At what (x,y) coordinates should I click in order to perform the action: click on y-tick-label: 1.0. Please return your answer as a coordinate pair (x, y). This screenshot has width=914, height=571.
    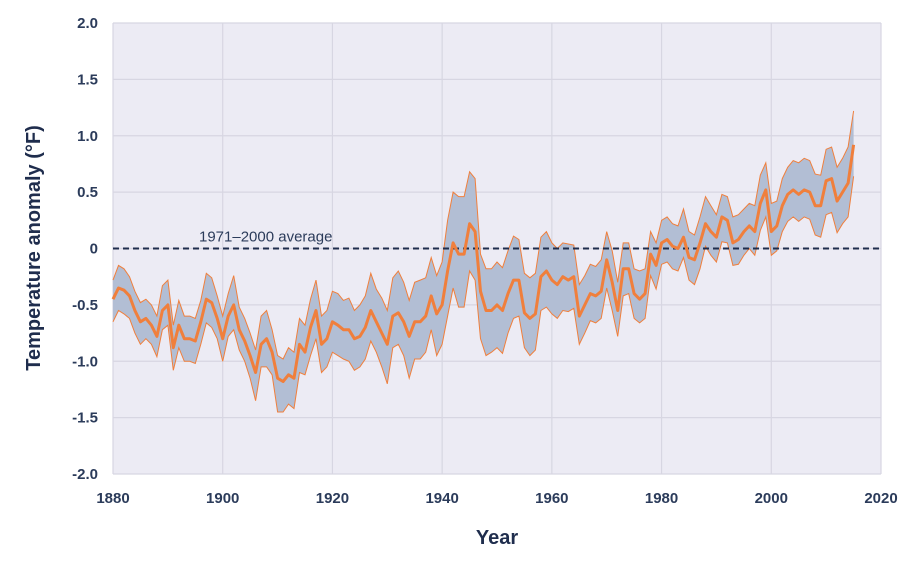
    Looking at the image, I should click on (87, 136).